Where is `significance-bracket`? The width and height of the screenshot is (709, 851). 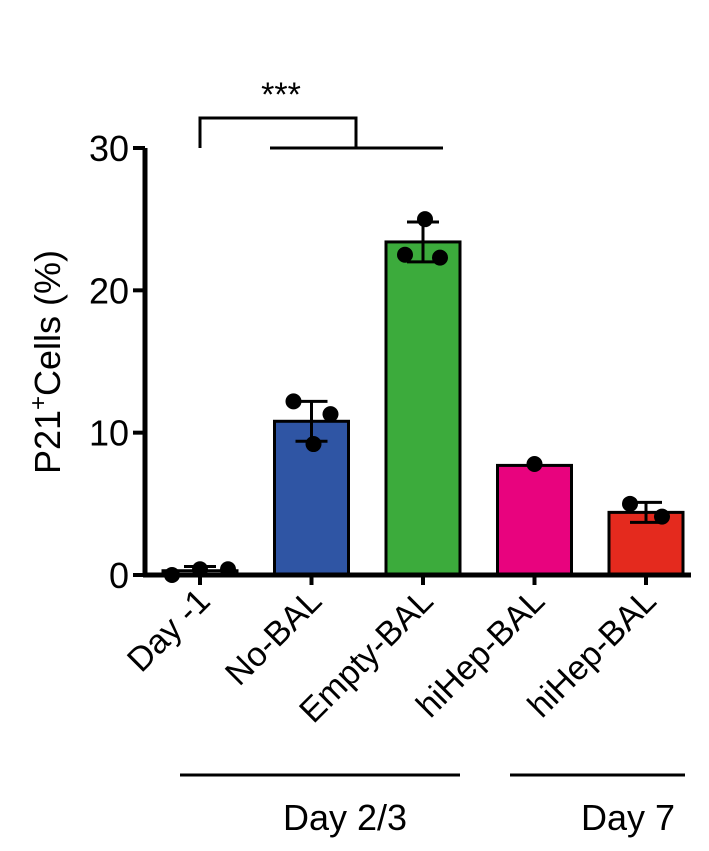
significance-bracket is located at coordinates (320, 133).